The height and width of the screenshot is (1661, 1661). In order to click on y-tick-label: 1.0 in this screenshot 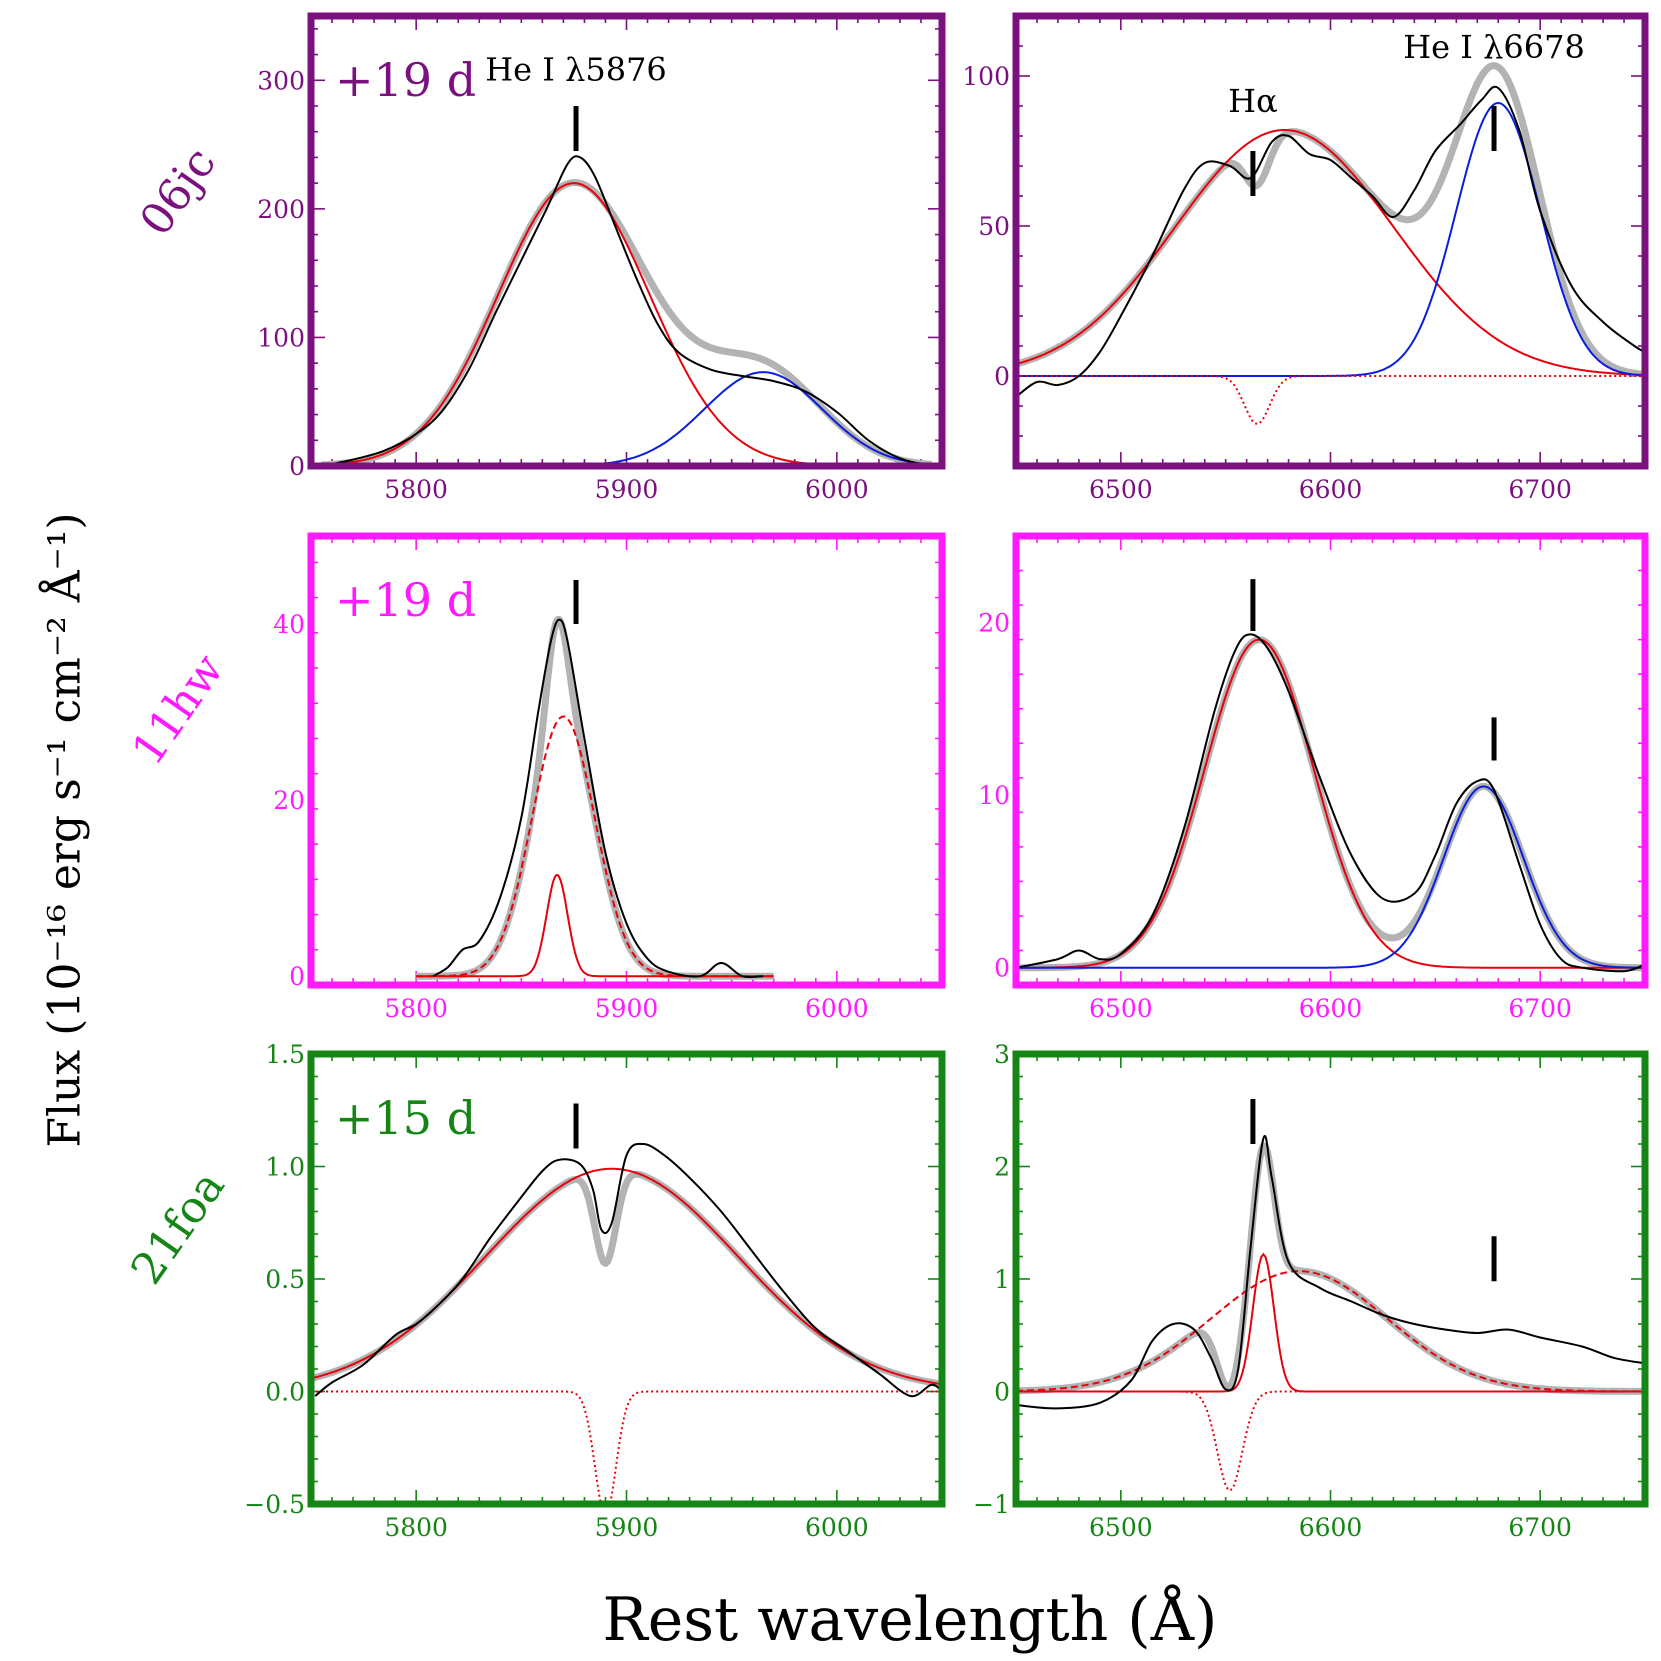, I will do `click(285, 1167)`.